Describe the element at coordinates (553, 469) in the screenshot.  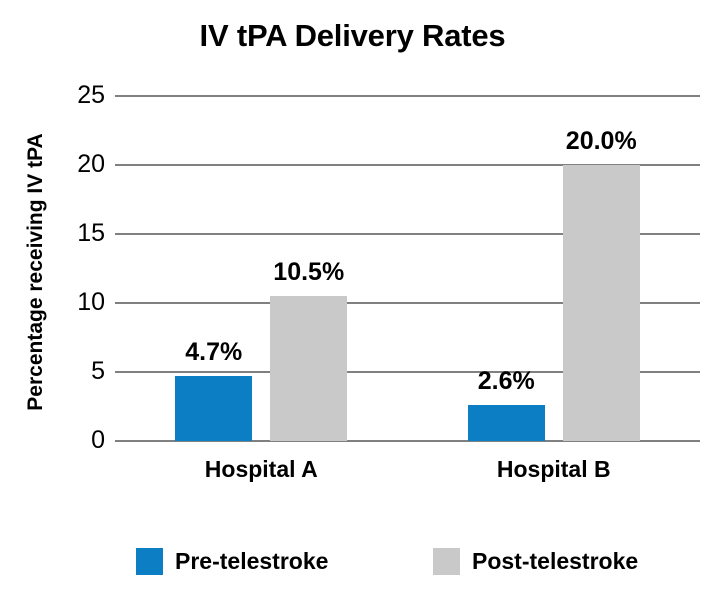
I see `x-axis-category-label: Hospital B` at that location.